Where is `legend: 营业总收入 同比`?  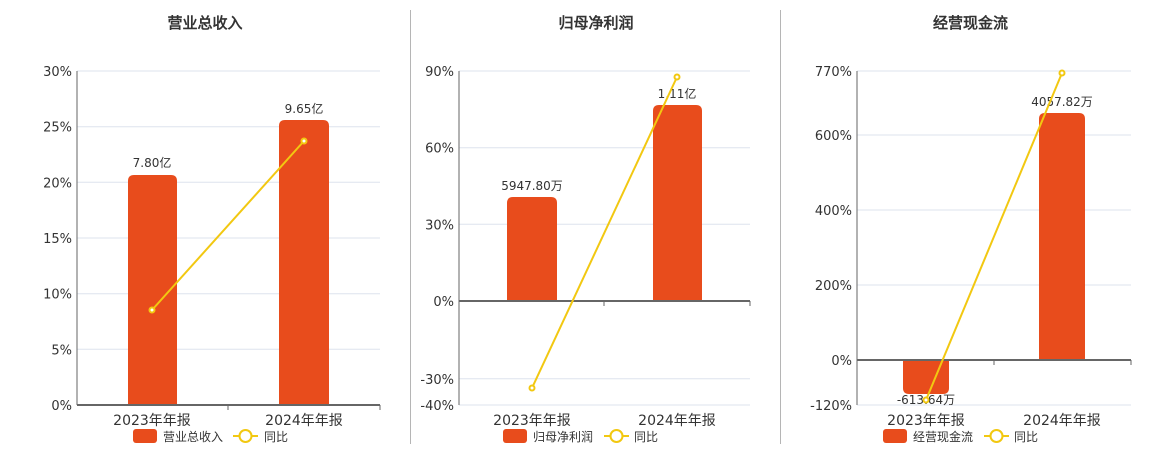 legend: 营业总收入 同比 is located at coordinates (210, 436).